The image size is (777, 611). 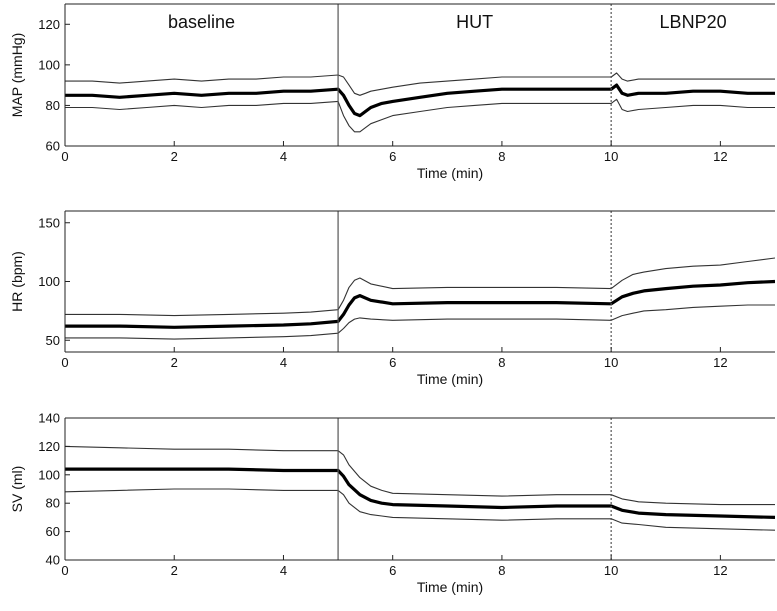 What do you see at coordinates (49, 418) in the screenshot?
I see `y-tick-label: 140` at bounding box center [49, 418].